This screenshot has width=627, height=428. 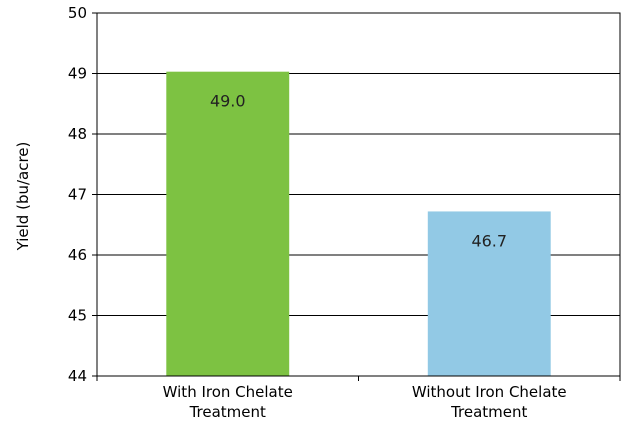 What do you see at coordinates (23, 197) in the screenshot?
I see `y-axis-label: Yield (bu/acre)` at bounding box center [23, 197].